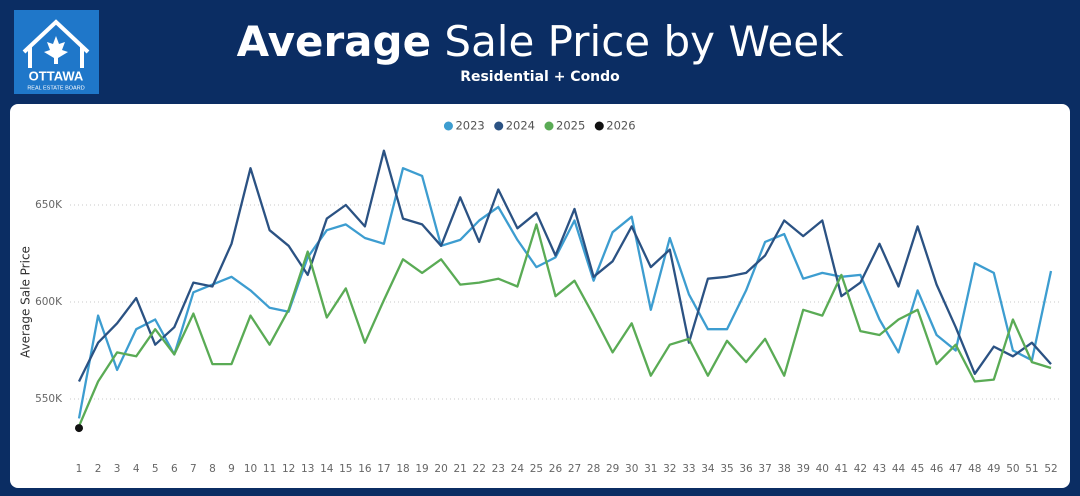 The width and height of the screenshot is (1080, 496). Describe the element at coordinates (917, 469) in the screenshot. I see `x-tick-label: 45` at that location.